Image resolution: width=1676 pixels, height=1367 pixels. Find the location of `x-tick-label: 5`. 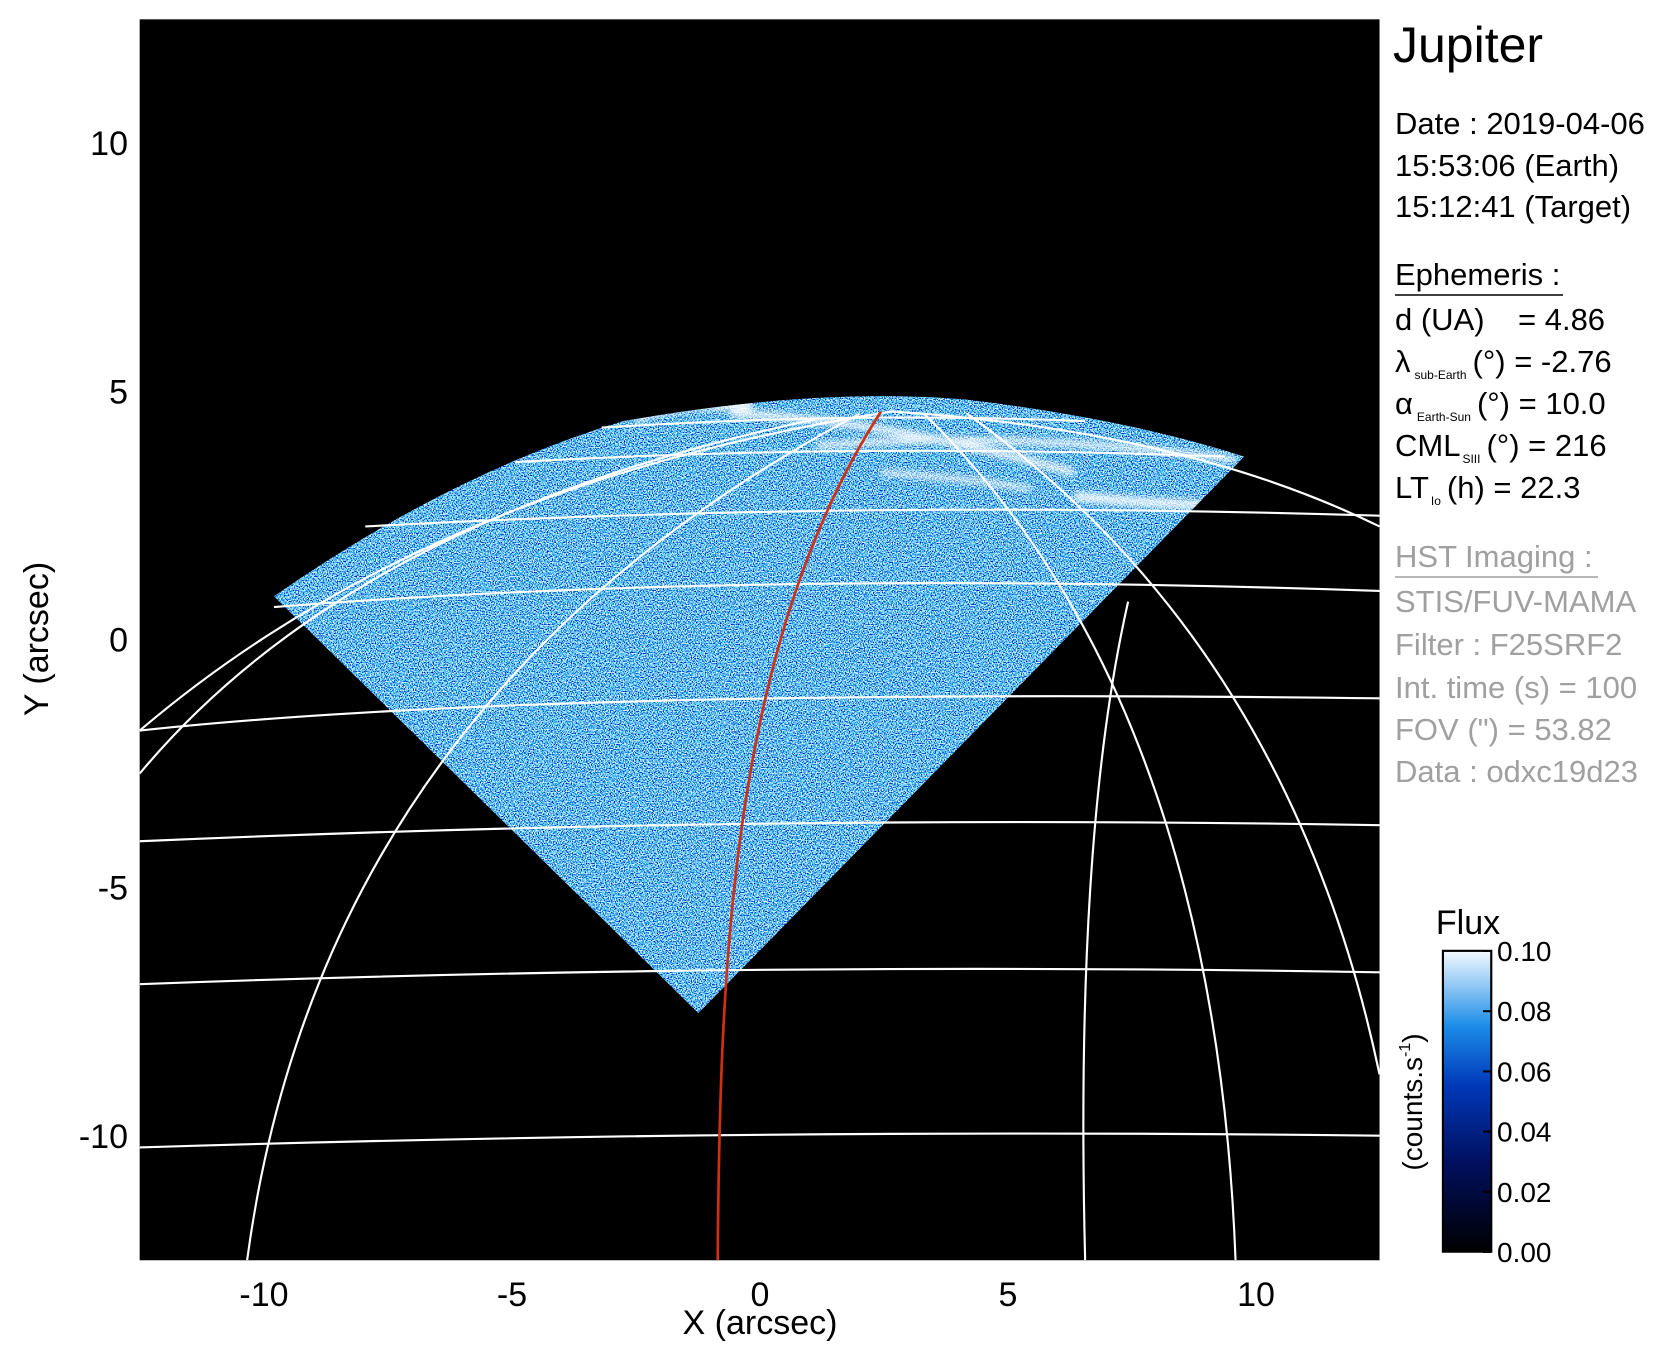

x-tick-label: 5 is located at coordinates (1008, 1295).